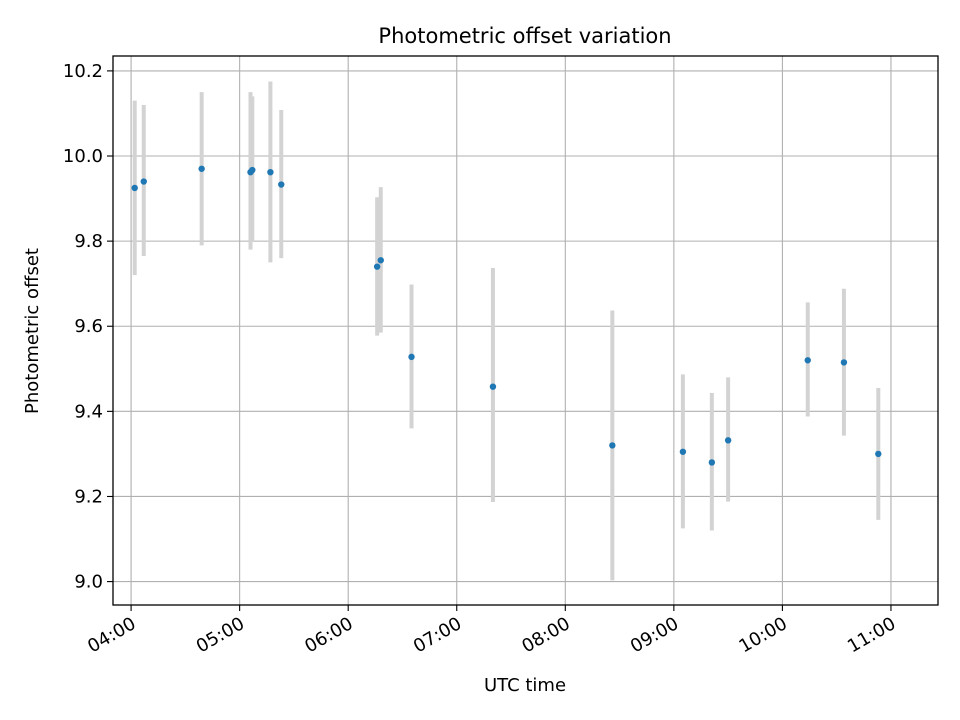 This screenshot has width=960, height=720. I want to click on y-tick-label: 9.6, so click(88, 326).